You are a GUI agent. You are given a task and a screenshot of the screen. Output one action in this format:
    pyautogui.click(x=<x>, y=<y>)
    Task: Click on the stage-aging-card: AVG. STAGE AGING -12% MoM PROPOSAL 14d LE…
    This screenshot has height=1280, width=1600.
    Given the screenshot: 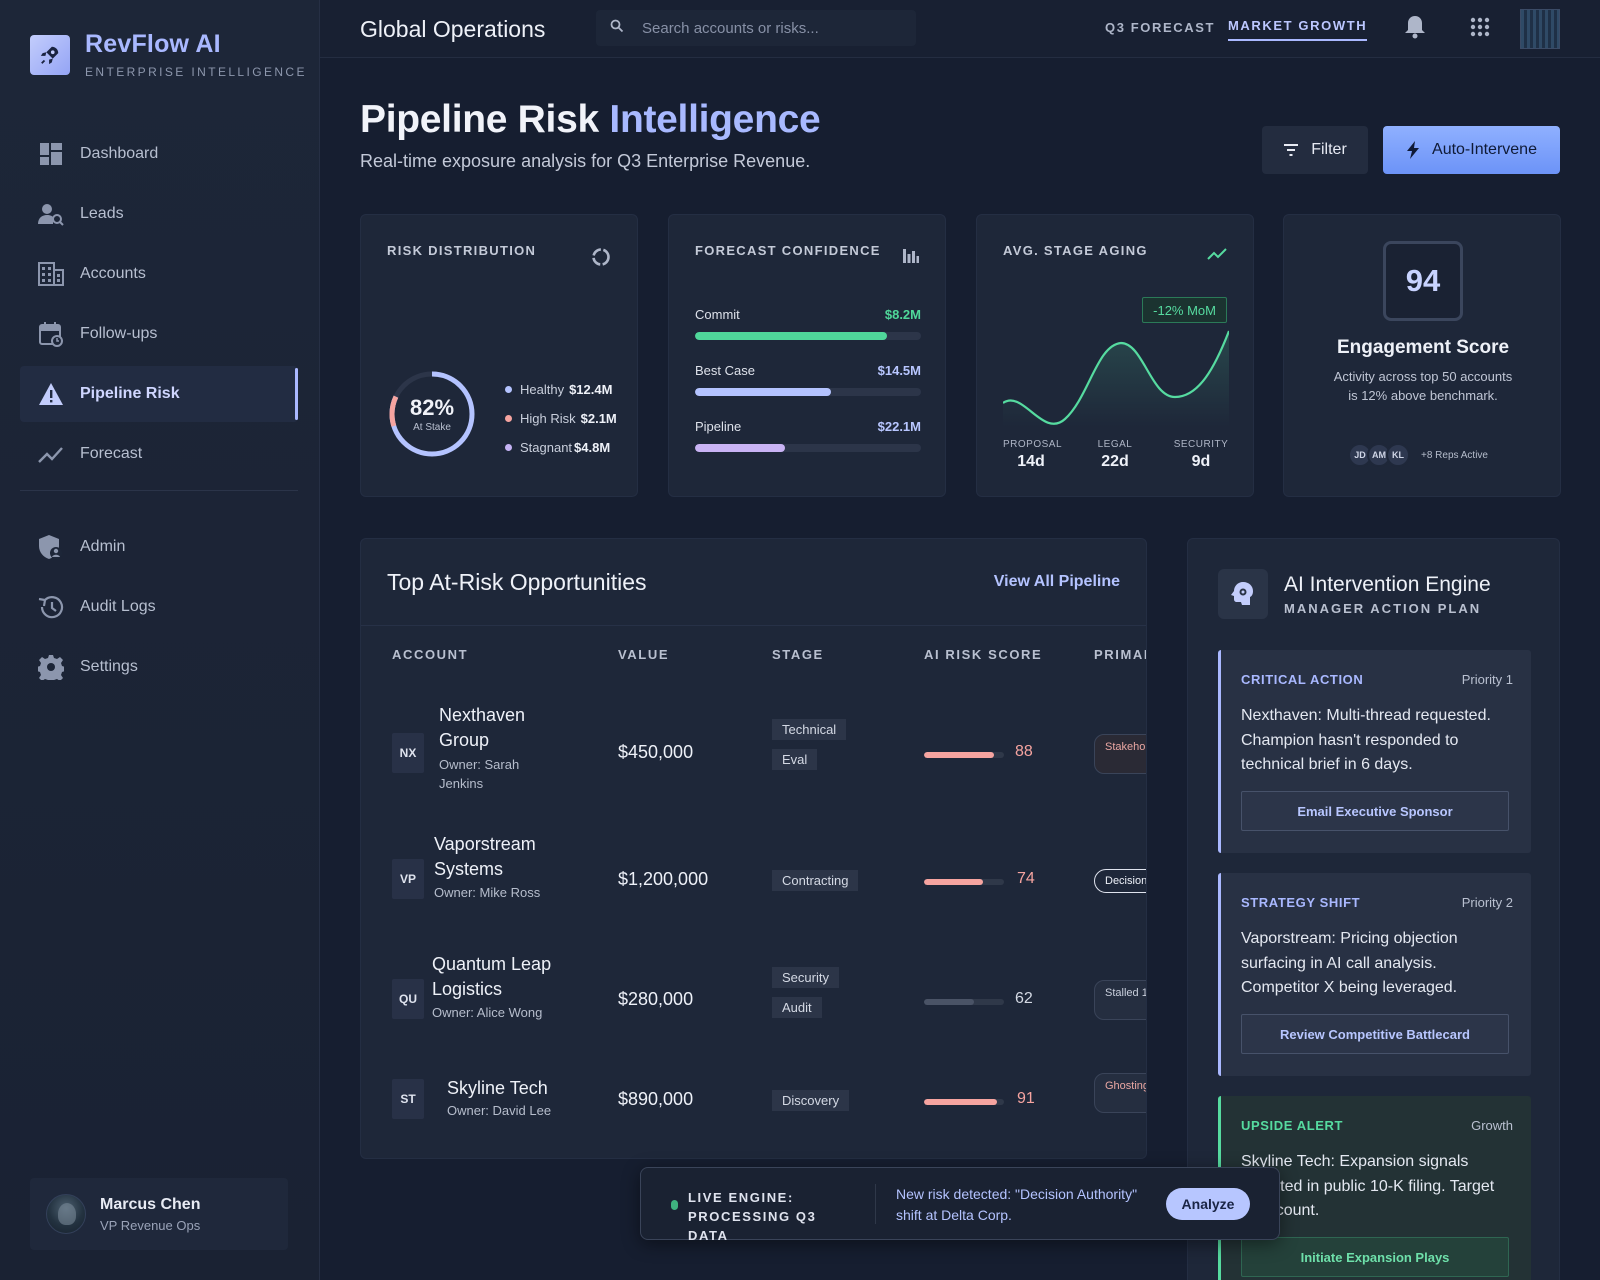 What is the action you would take?
    pyautogui.click(x=1115, y=355)
    